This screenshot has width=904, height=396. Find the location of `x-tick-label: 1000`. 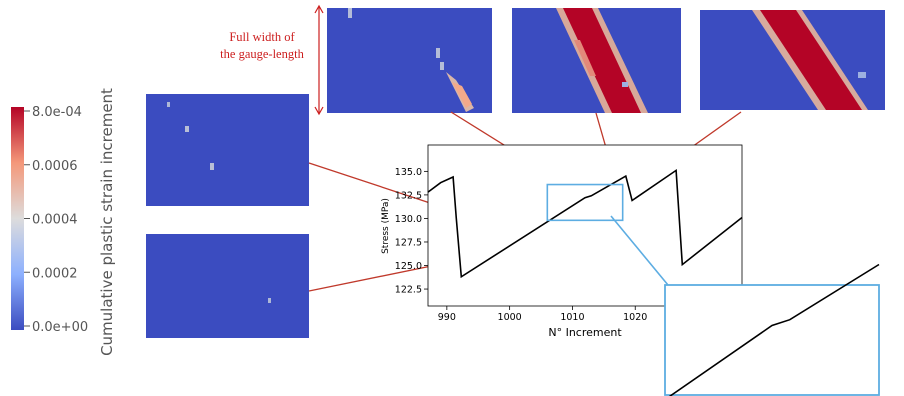

x-tick-label: 1000 is located at coordinates (510, 317).